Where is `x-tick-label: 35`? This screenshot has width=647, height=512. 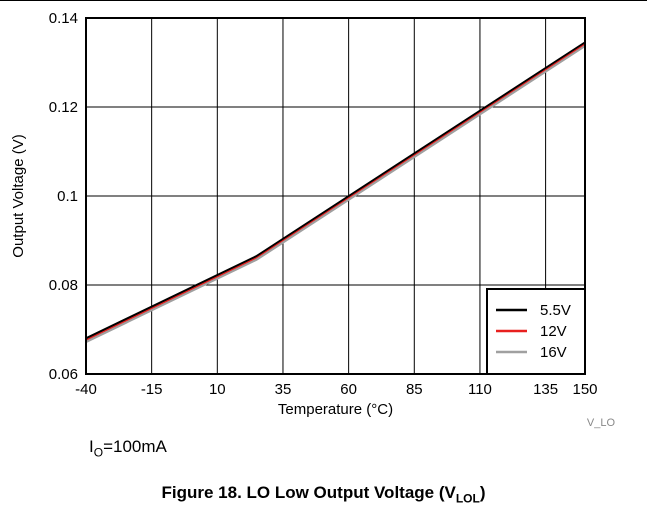
x-tick-label: 35 is located at coordinates (283, 389).